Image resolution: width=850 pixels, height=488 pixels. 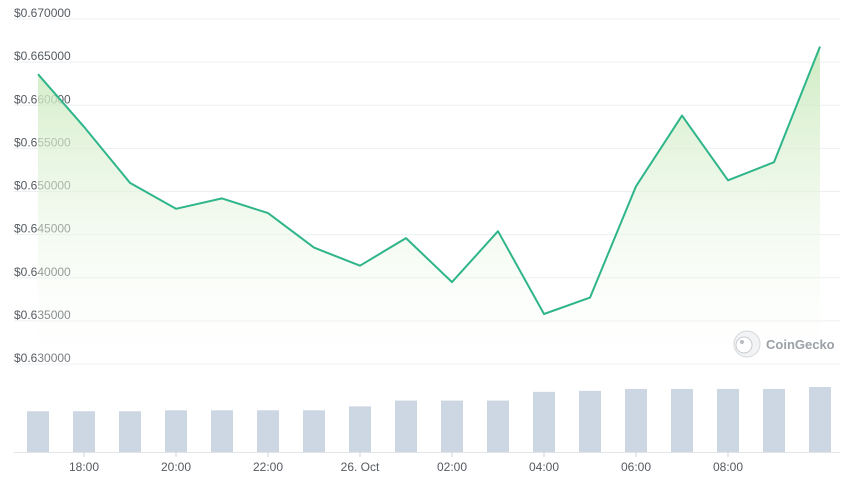 I want to click on y-tick-label: $0.665000, so click(x=42, y=56).